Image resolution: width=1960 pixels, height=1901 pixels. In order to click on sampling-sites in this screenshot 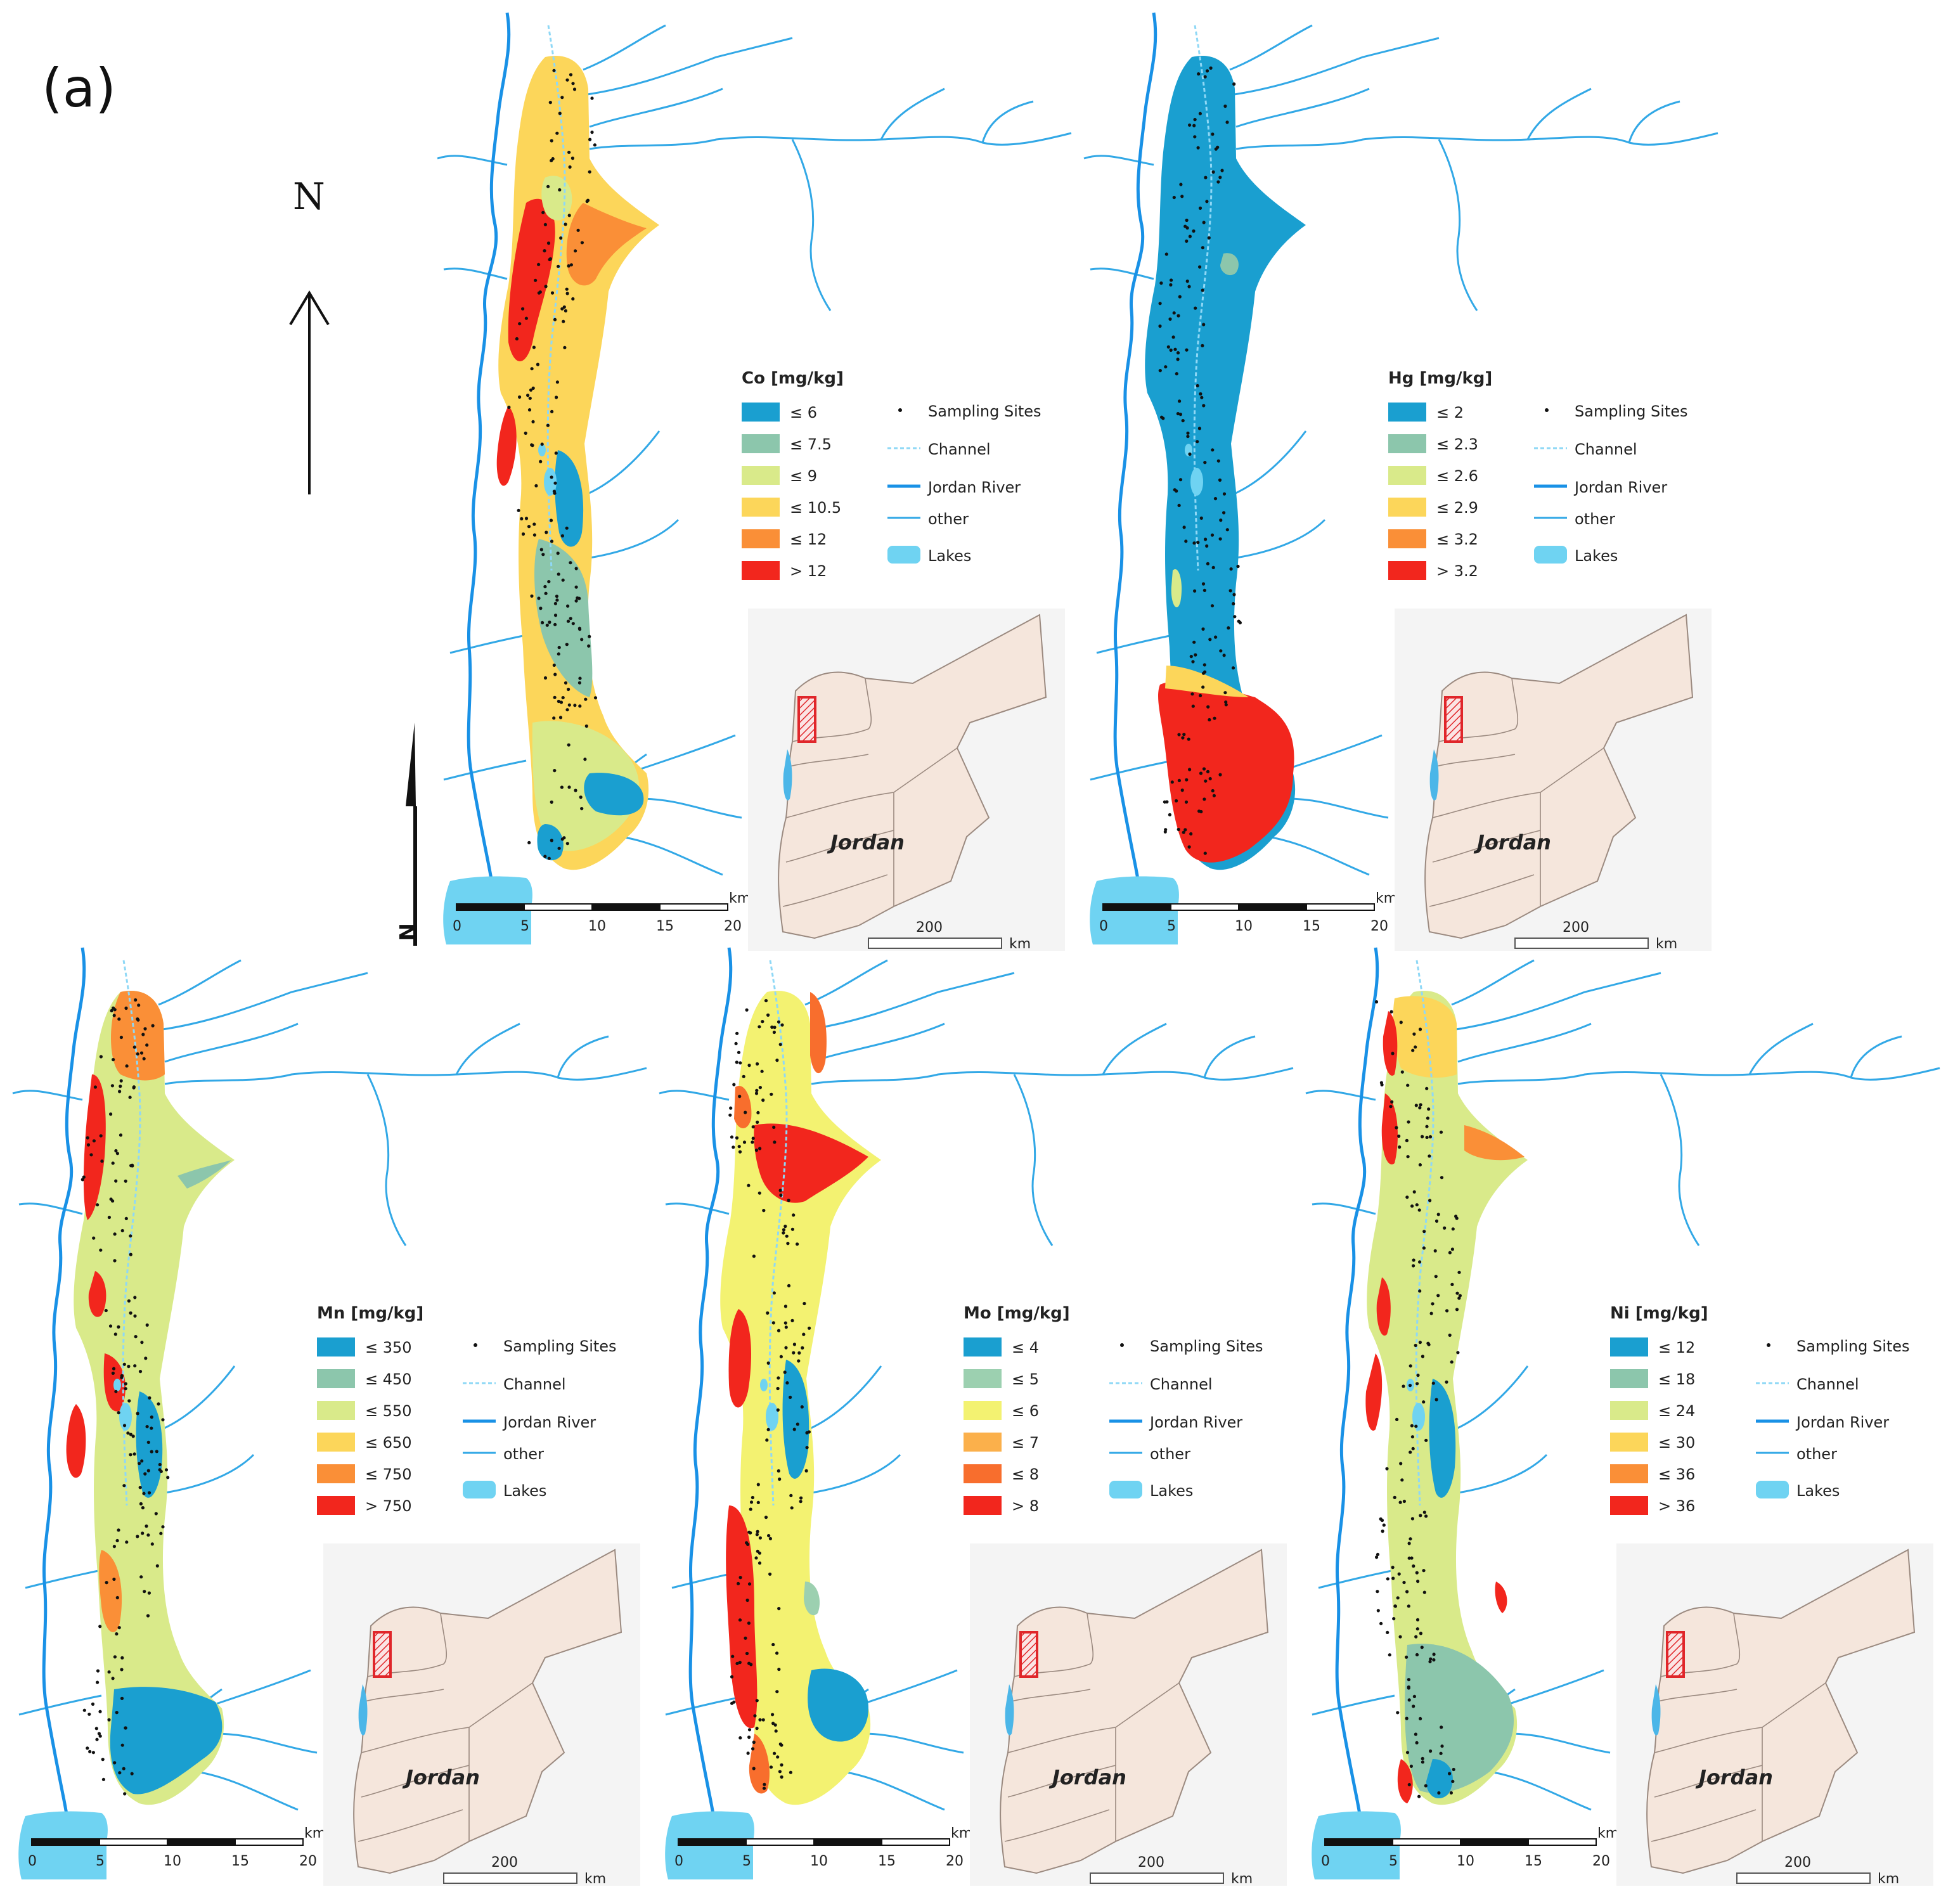, I will do `click(1200, 461)`.